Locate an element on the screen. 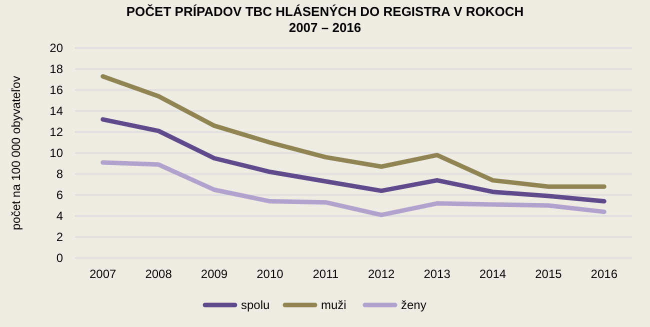  x-tick-label: 2013 is located at coordinates (437, 274).